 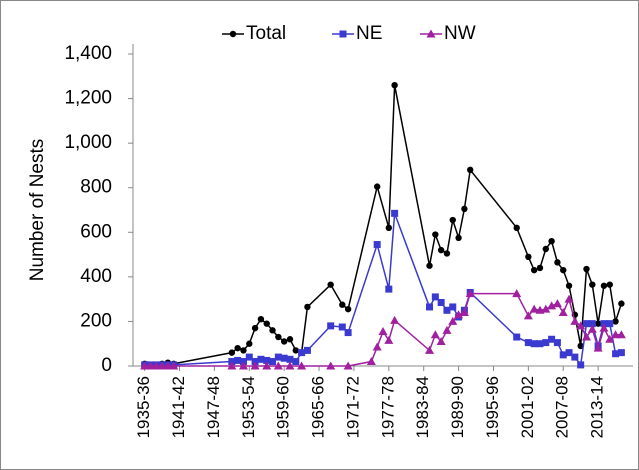 I want to click on x-tick-label: 1941-42, so click(x=178, y=407).